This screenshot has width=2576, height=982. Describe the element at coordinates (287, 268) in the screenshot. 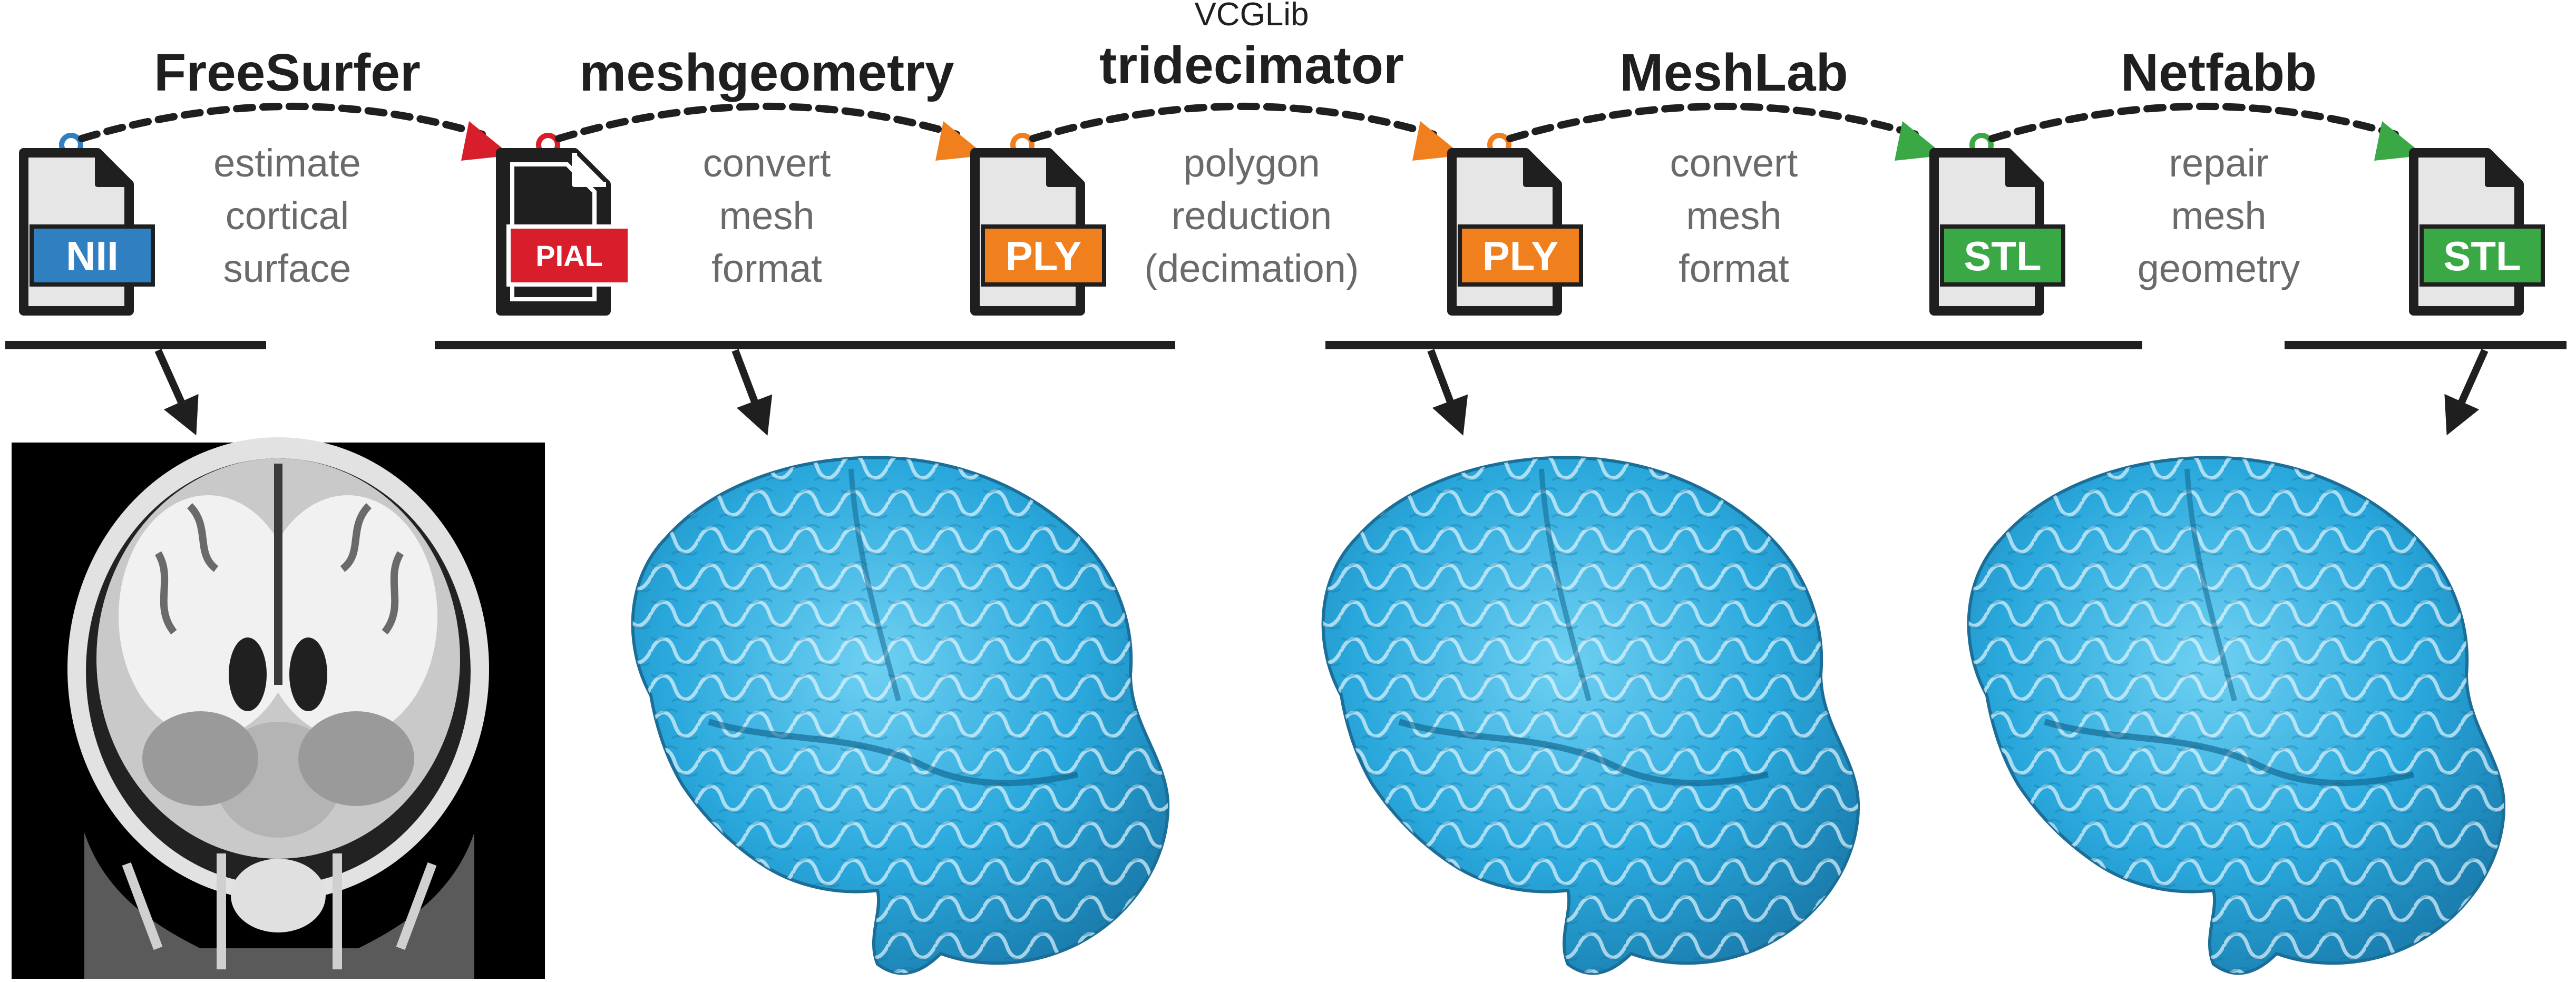

I see `step-description-line: surface` at that location.